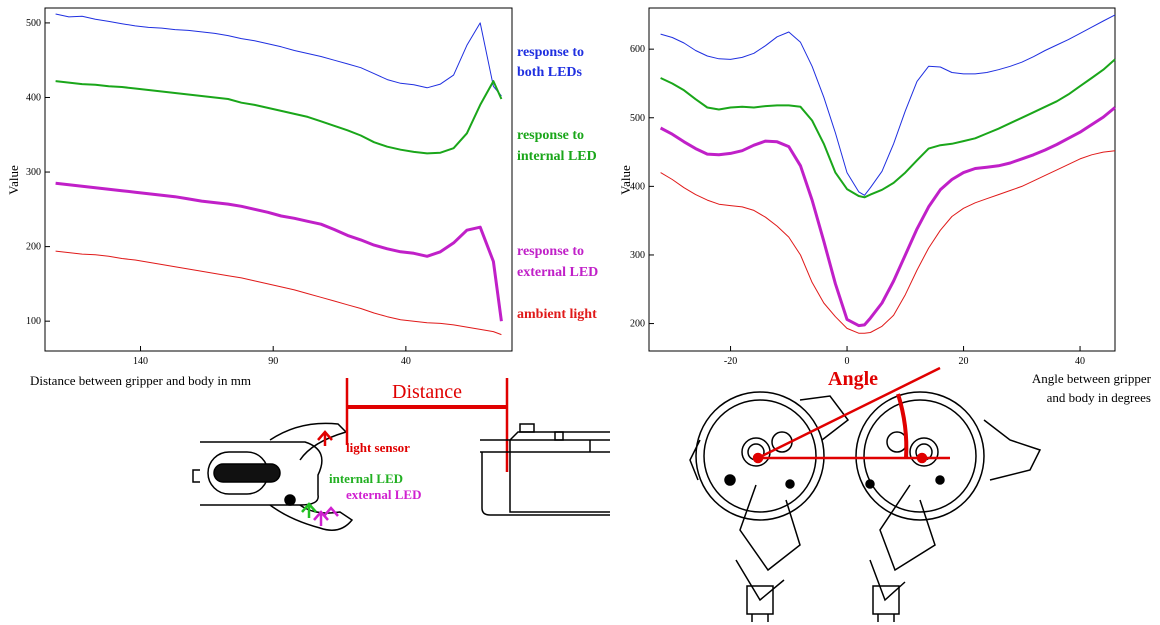 This screenshot has width=1160, height=625. Describe the element at coordinates (406, 361) in the screenshot. I see `left-xtick-label: 40` at that location.